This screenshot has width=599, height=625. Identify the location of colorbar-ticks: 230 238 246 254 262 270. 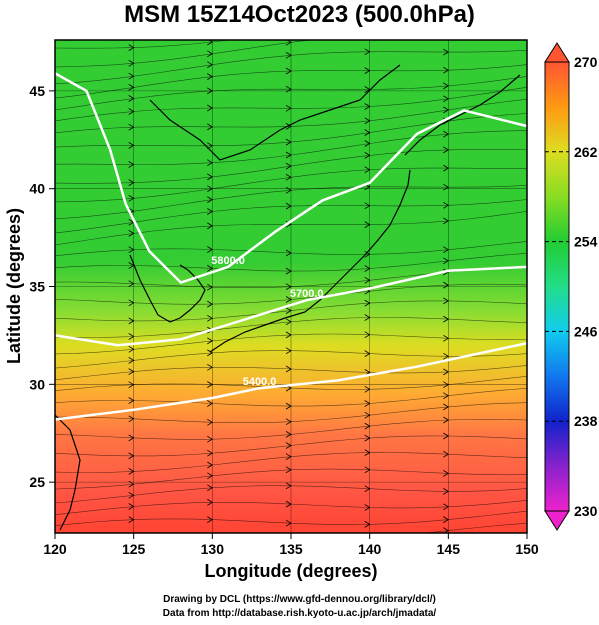
(571, 286).